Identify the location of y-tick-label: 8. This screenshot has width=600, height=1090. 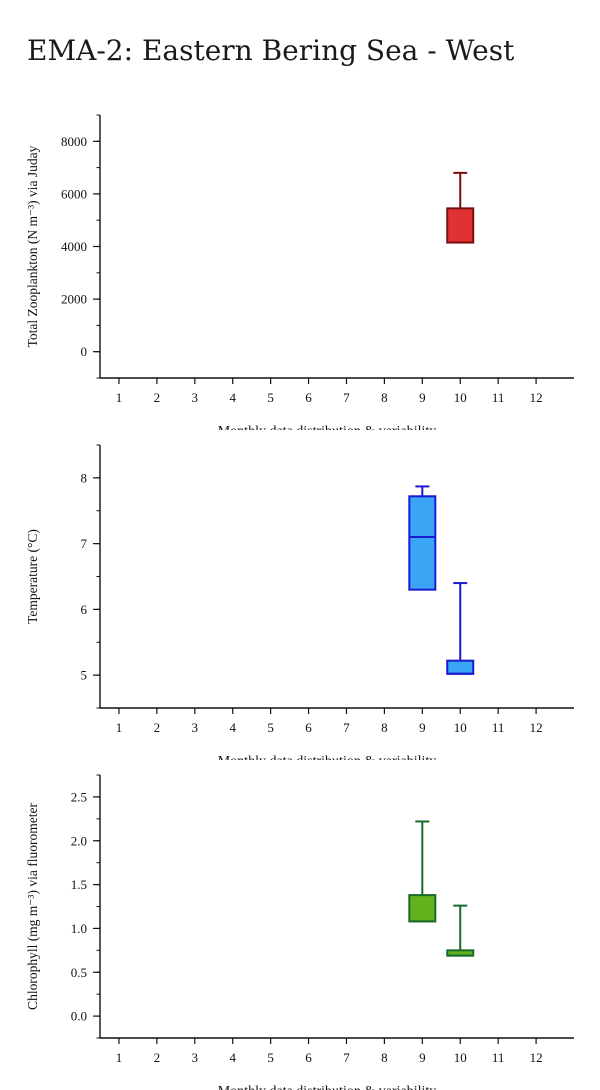
(84, 477).